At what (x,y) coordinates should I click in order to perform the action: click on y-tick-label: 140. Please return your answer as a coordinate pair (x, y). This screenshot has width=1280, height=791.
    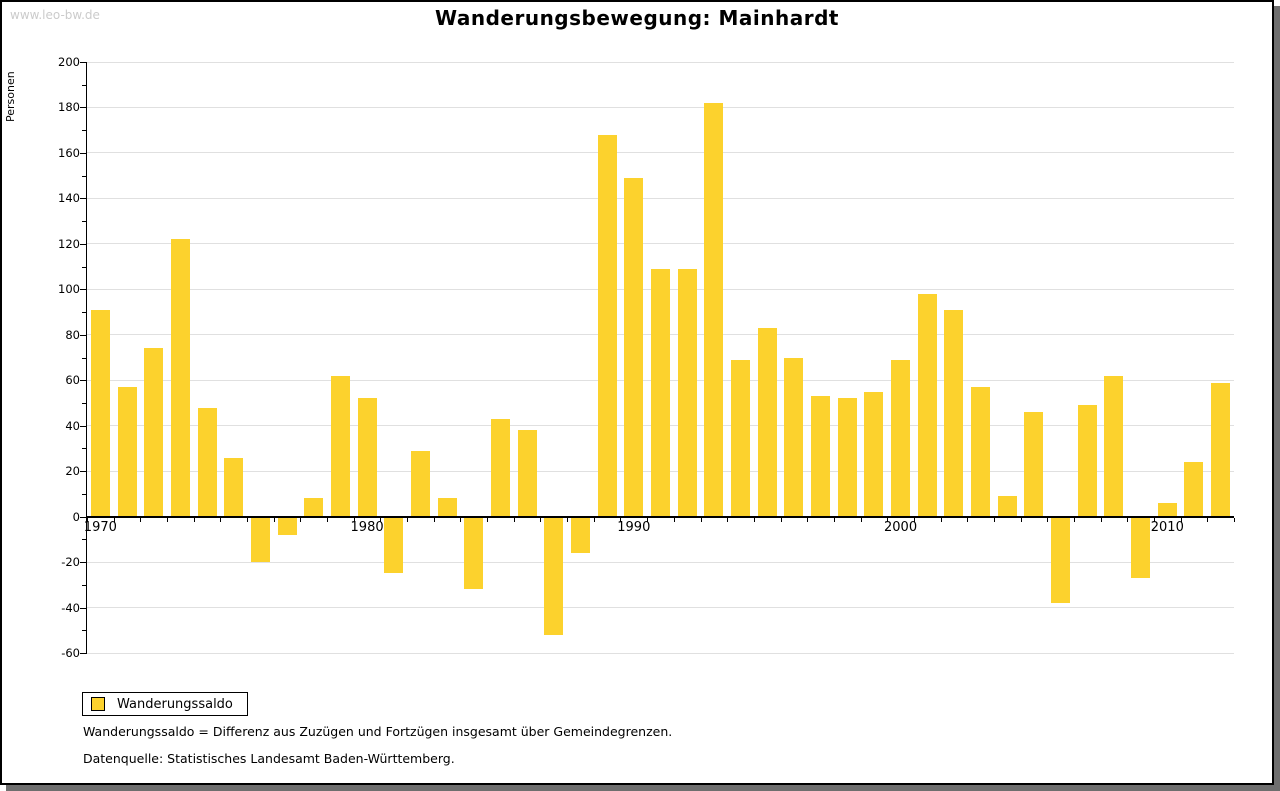
    Looking at the image, I should click on (69, 198).